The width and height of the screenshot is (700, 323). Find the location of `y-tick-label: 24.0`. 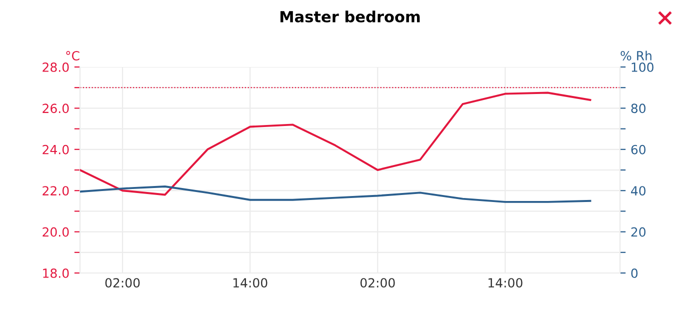

y-tick-label: 24.0 is located at coordinates (55, 149).